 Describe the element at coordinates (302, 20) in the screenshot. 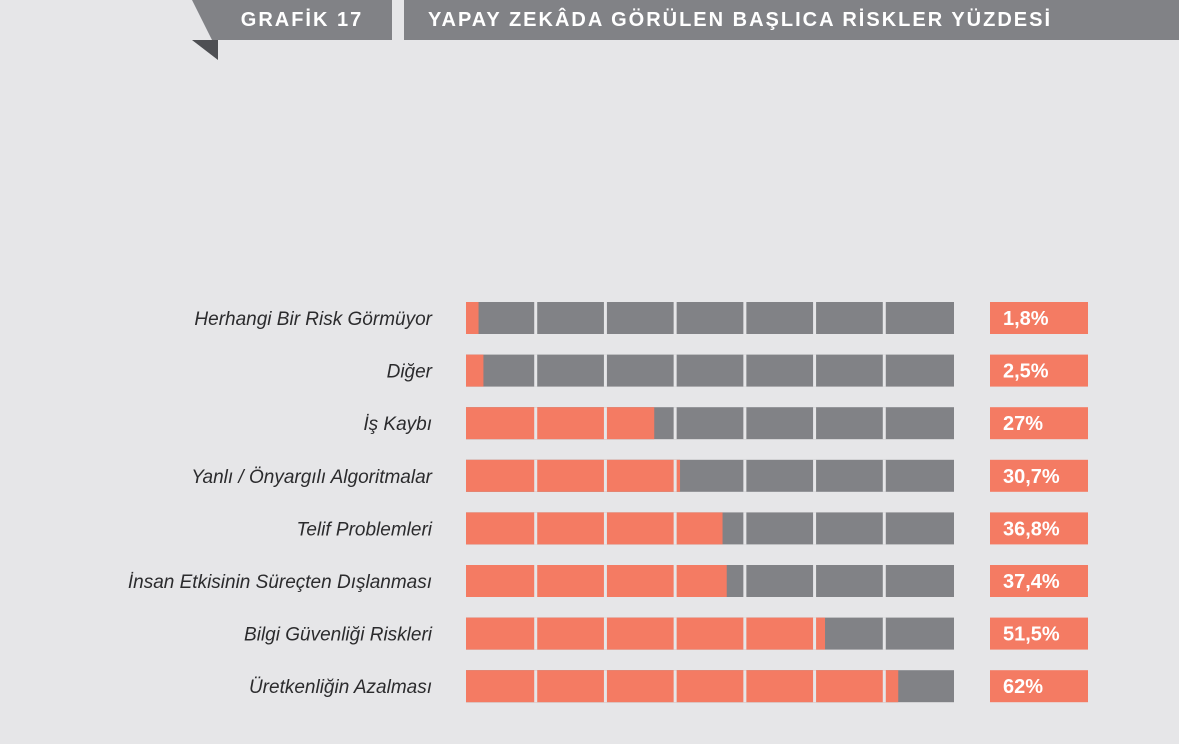

I see `figure-label: GRAFİK 17` at that location.